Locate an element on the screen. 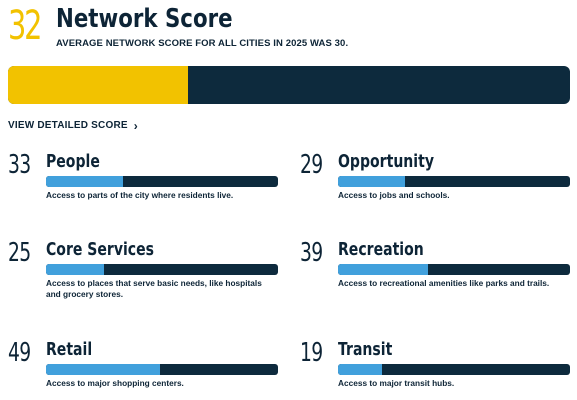  view-detailed-score-link: VIEW DETAILED SCORE › is located at coordinates (73, 125).